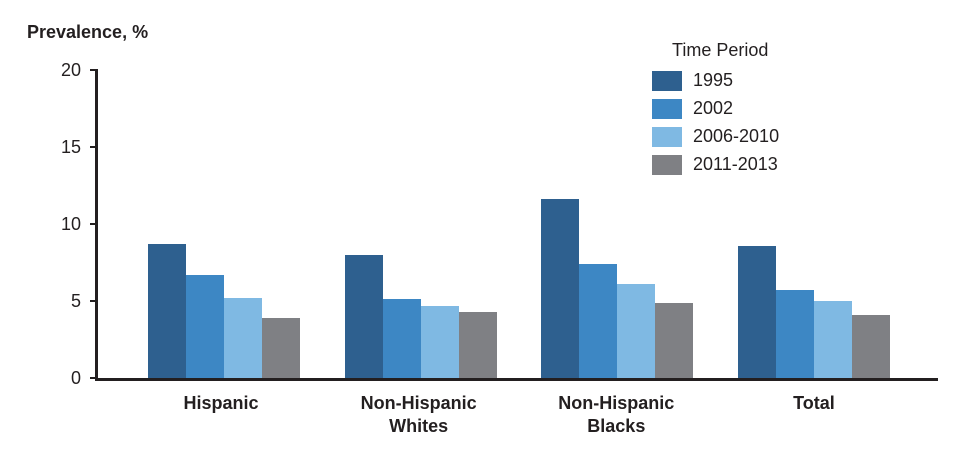  Describe the element at coordinates (616, 415) in the screenshot. I see `x-axis-label-non-hispanic-blacks: Non-Hispanic Blacks` at that location.